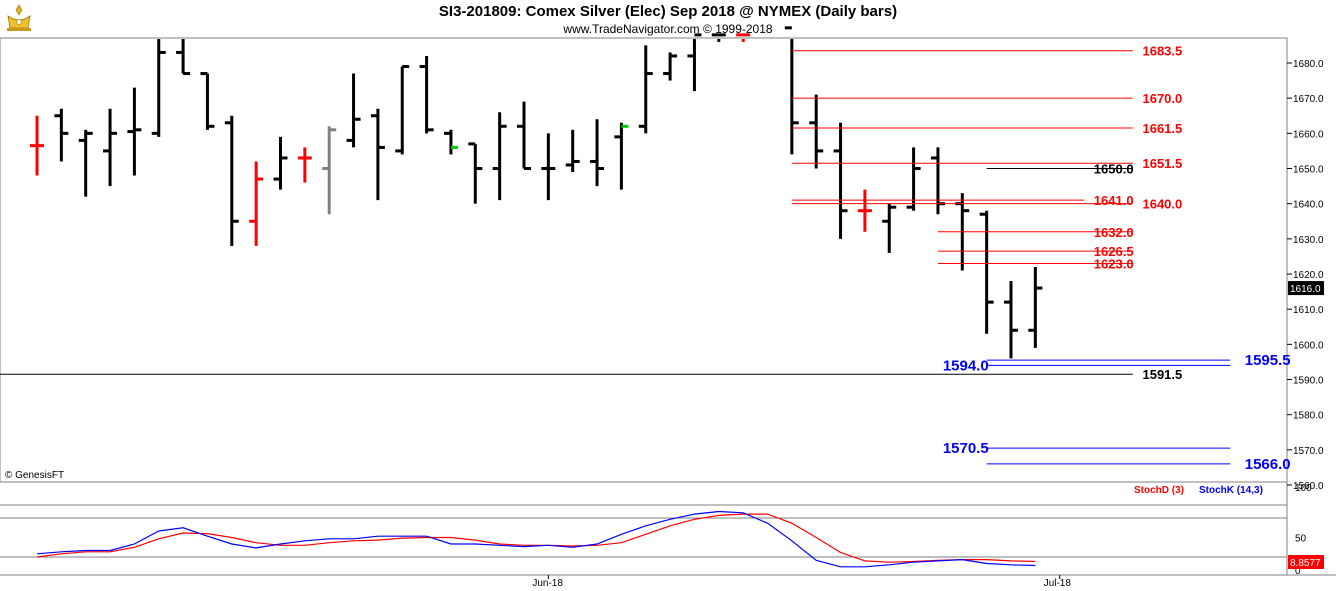 This screenshot has width=1336, height=591. I want to click on level-label: 1670.0, so click(1162, 98).